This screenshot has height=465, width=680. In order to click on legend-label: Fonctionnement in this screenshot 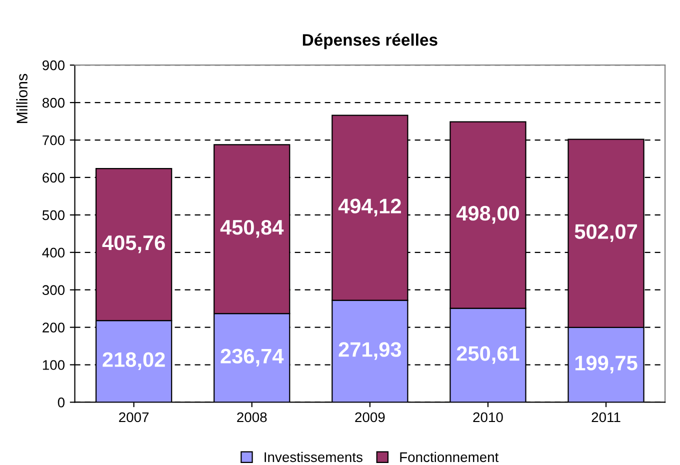, I will do `click(449, 457)`.